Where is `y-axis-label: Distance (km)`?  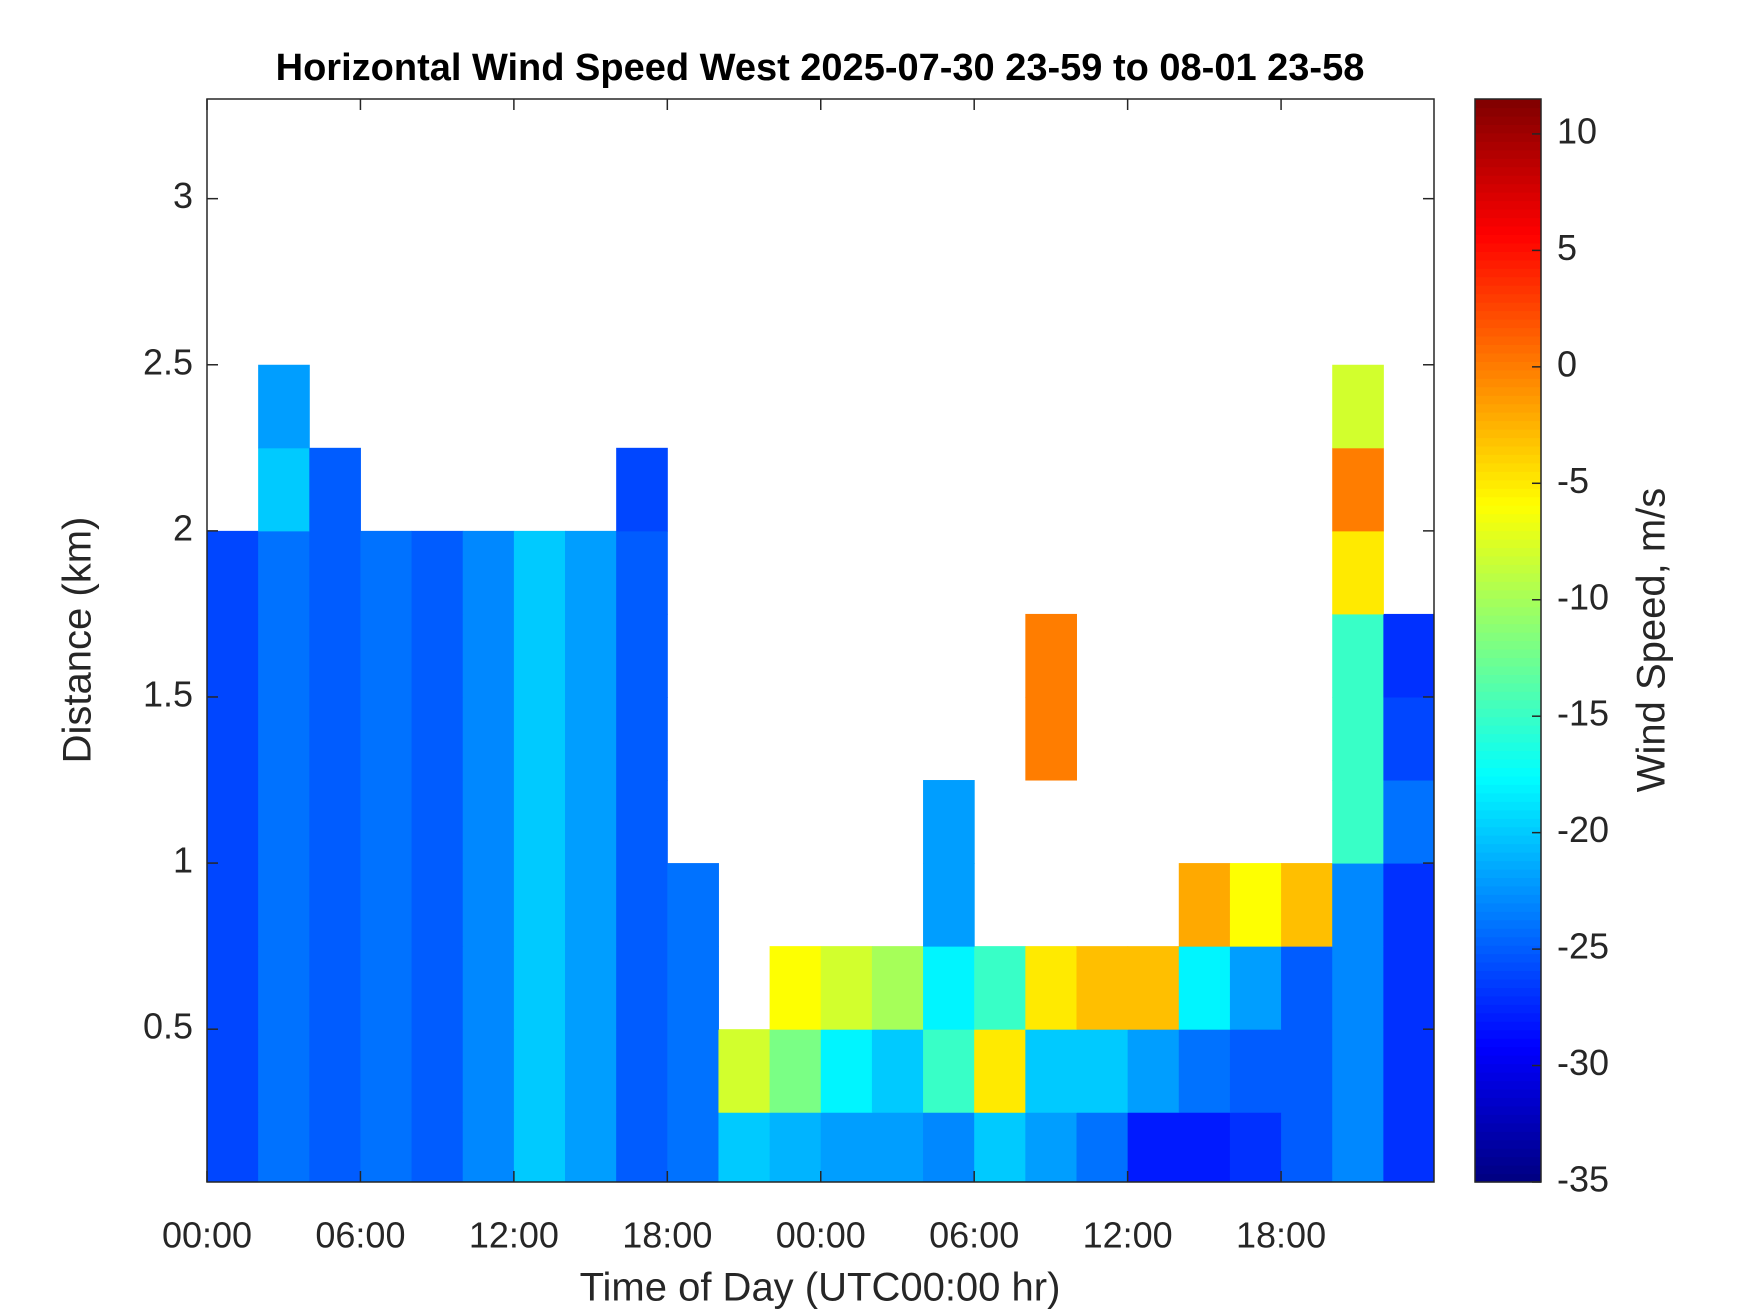 y-axis-label: Distance (km) is located at coordinates (78, 640).